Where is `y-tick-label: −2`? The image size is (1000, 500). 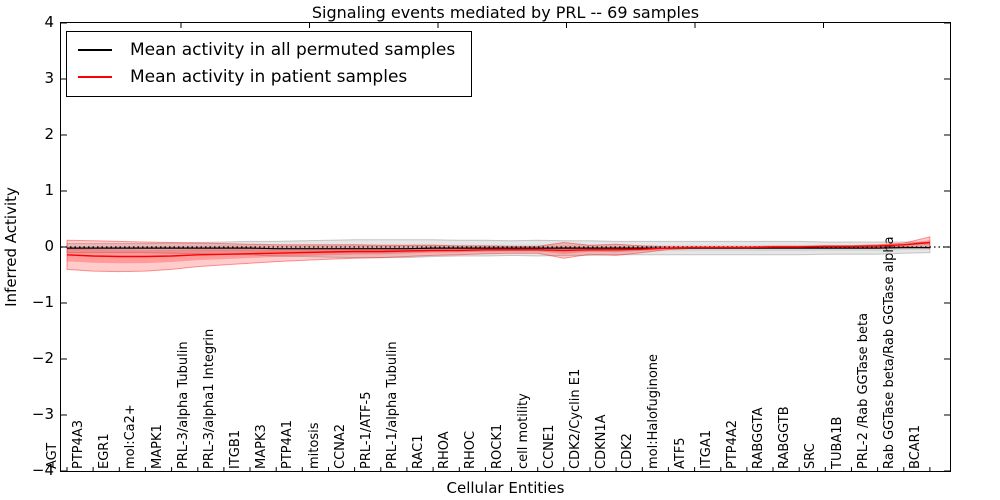
y-tick-label: −2 is located at coordinates (42, 358).